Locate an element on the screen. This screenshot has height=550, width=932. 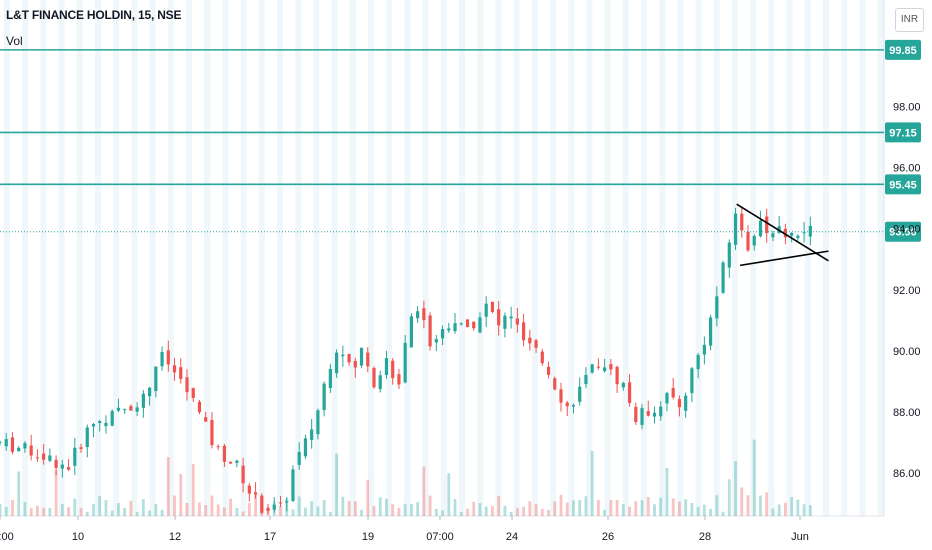
y-tick-label: 94.00 is located at coordinates (907, 230).